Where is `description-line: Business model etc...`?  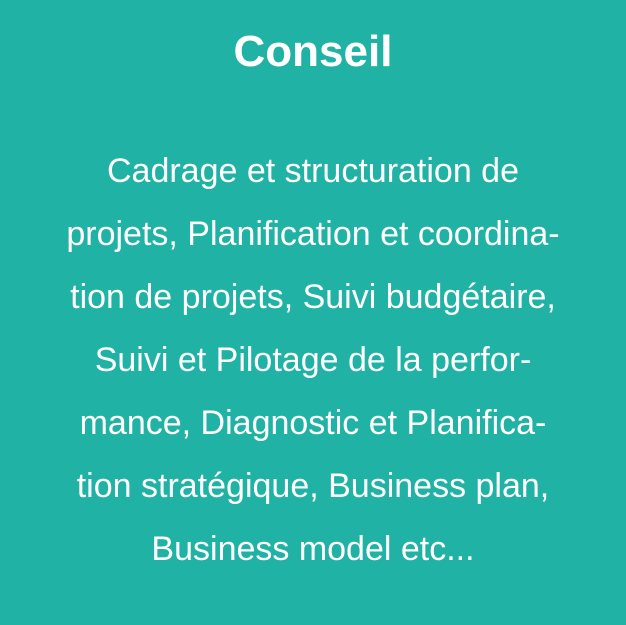 description-line: Business model etc... is located at coordinates (313, 549).